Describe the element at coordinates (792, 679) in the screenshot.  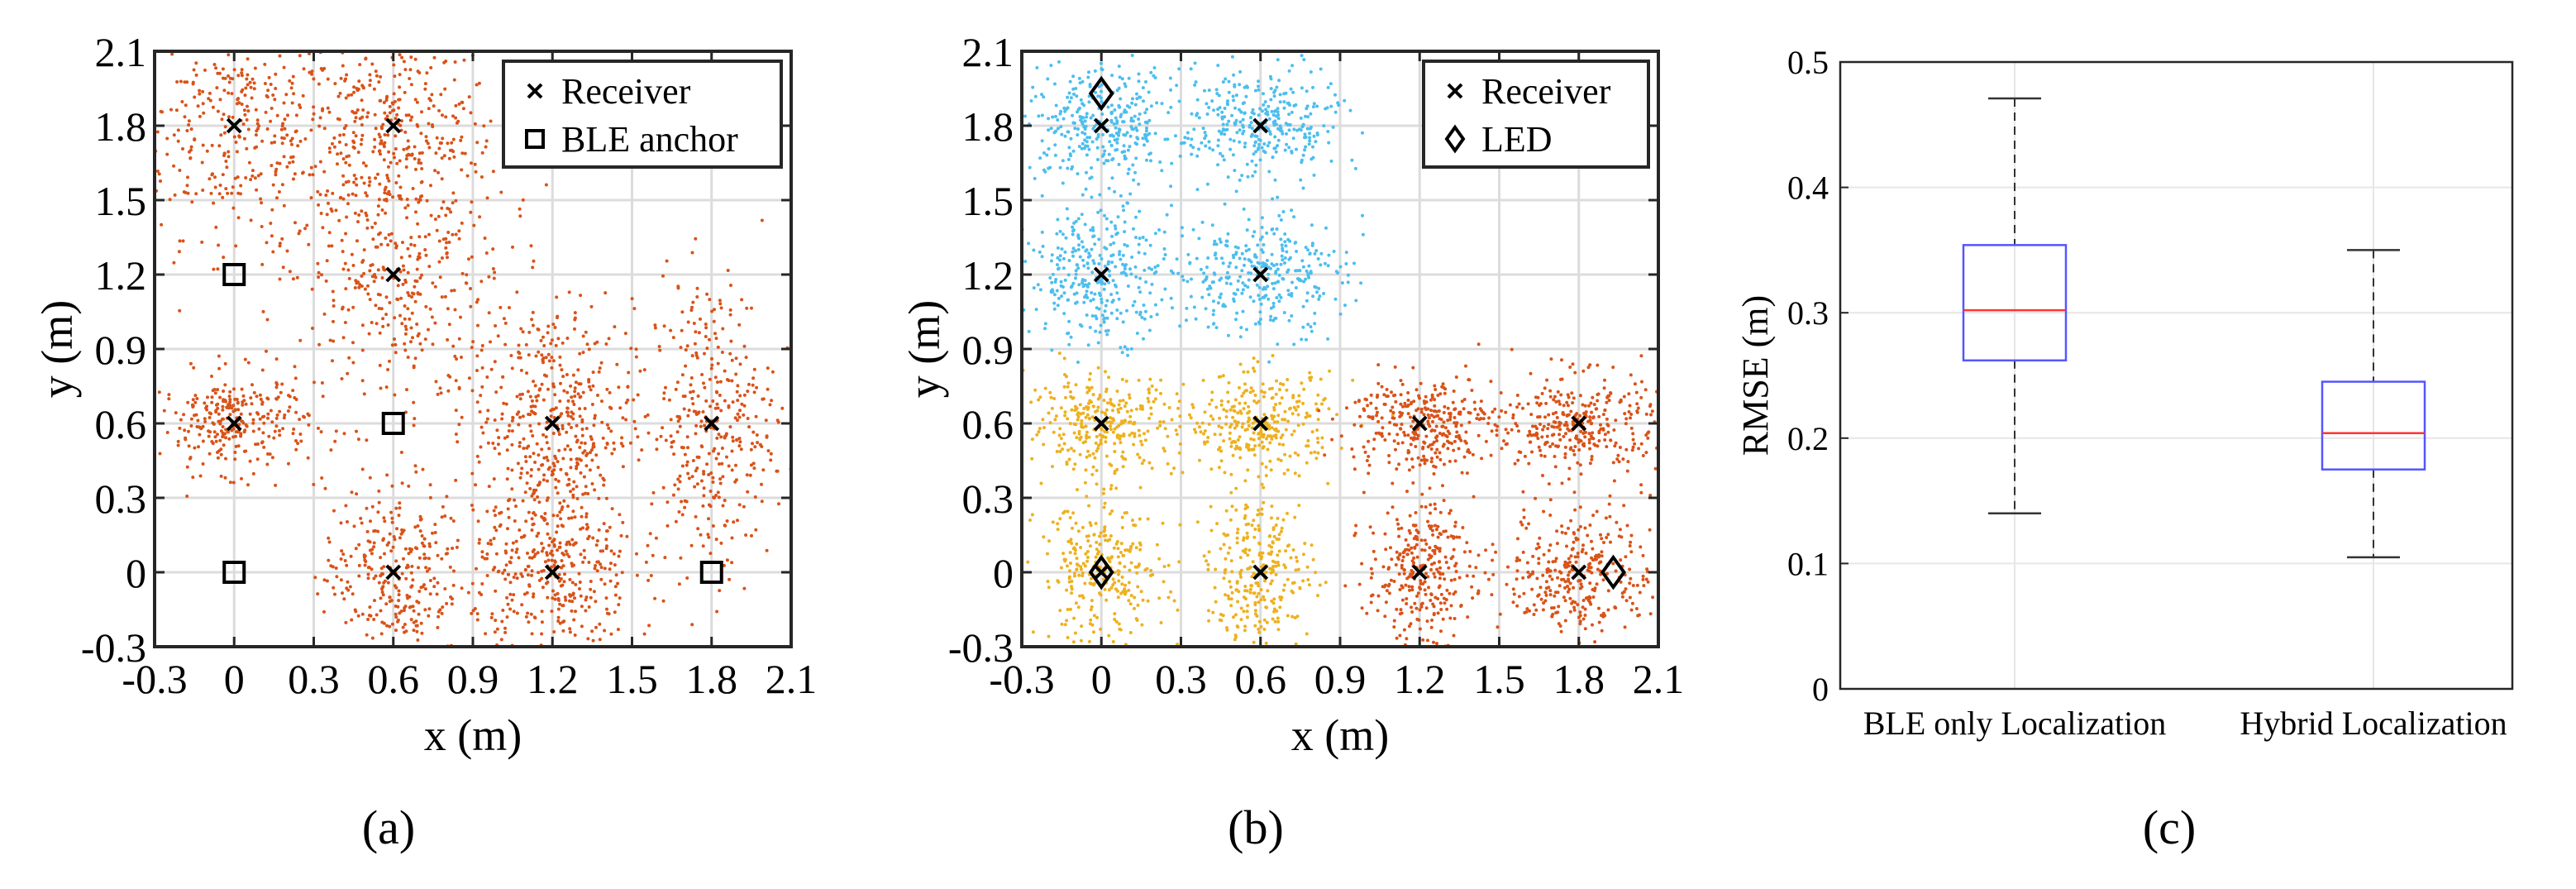
I see `x-tick-label: 2.1` at that location.